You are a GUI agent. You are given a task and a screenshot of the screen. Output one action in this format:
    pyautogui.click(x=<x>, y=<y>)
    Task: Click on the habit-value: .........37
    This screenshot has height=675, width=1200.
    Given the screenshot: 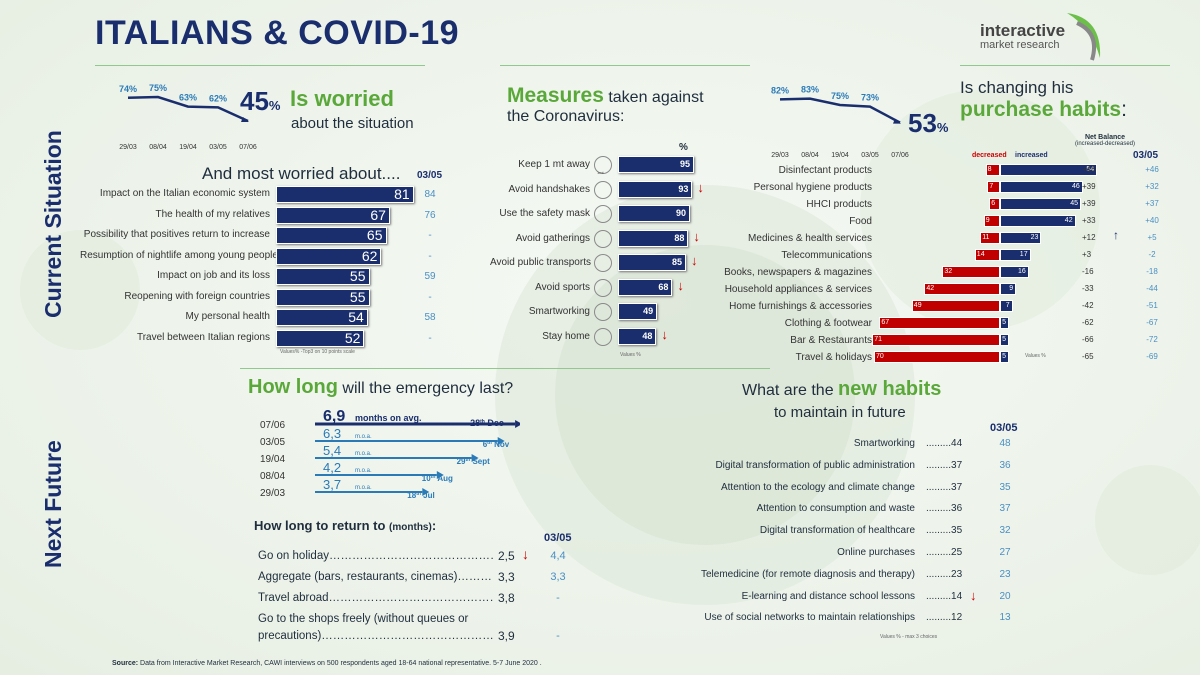 What is the action you would take?
    pyautogui.click(x=944, y=487)
    